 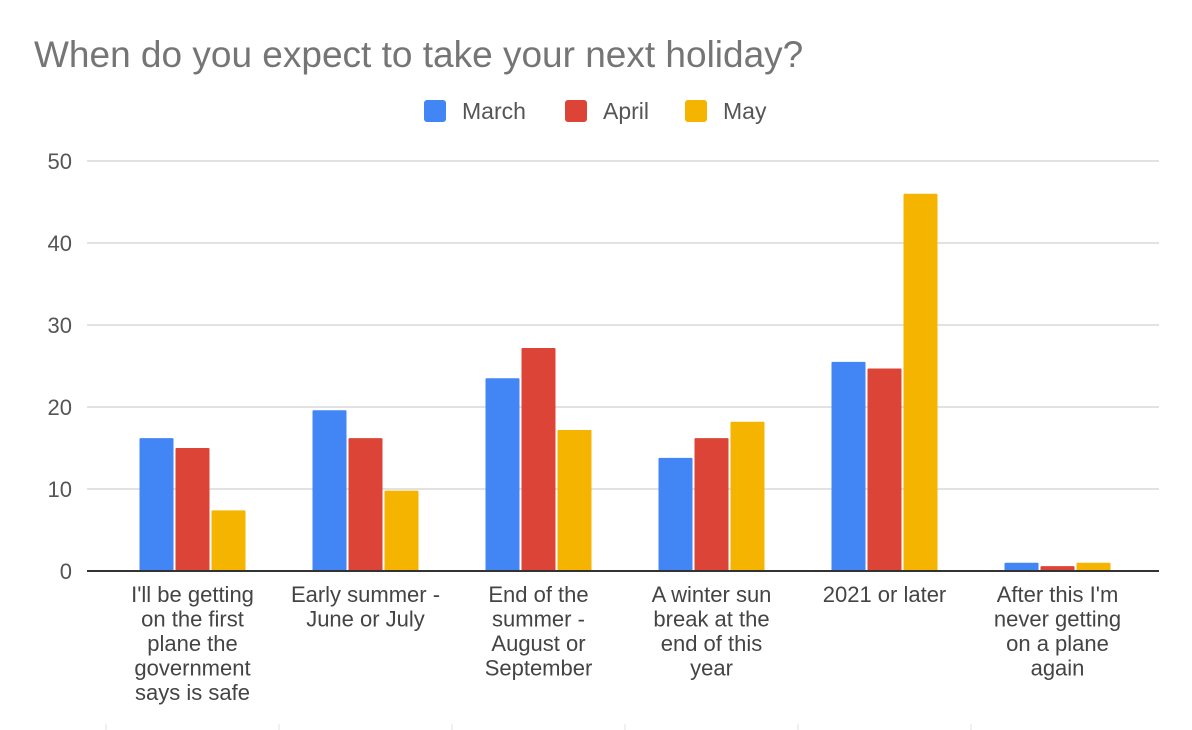 I want to click on x-tick-label-line: End of the, so click(x=538, y=594).